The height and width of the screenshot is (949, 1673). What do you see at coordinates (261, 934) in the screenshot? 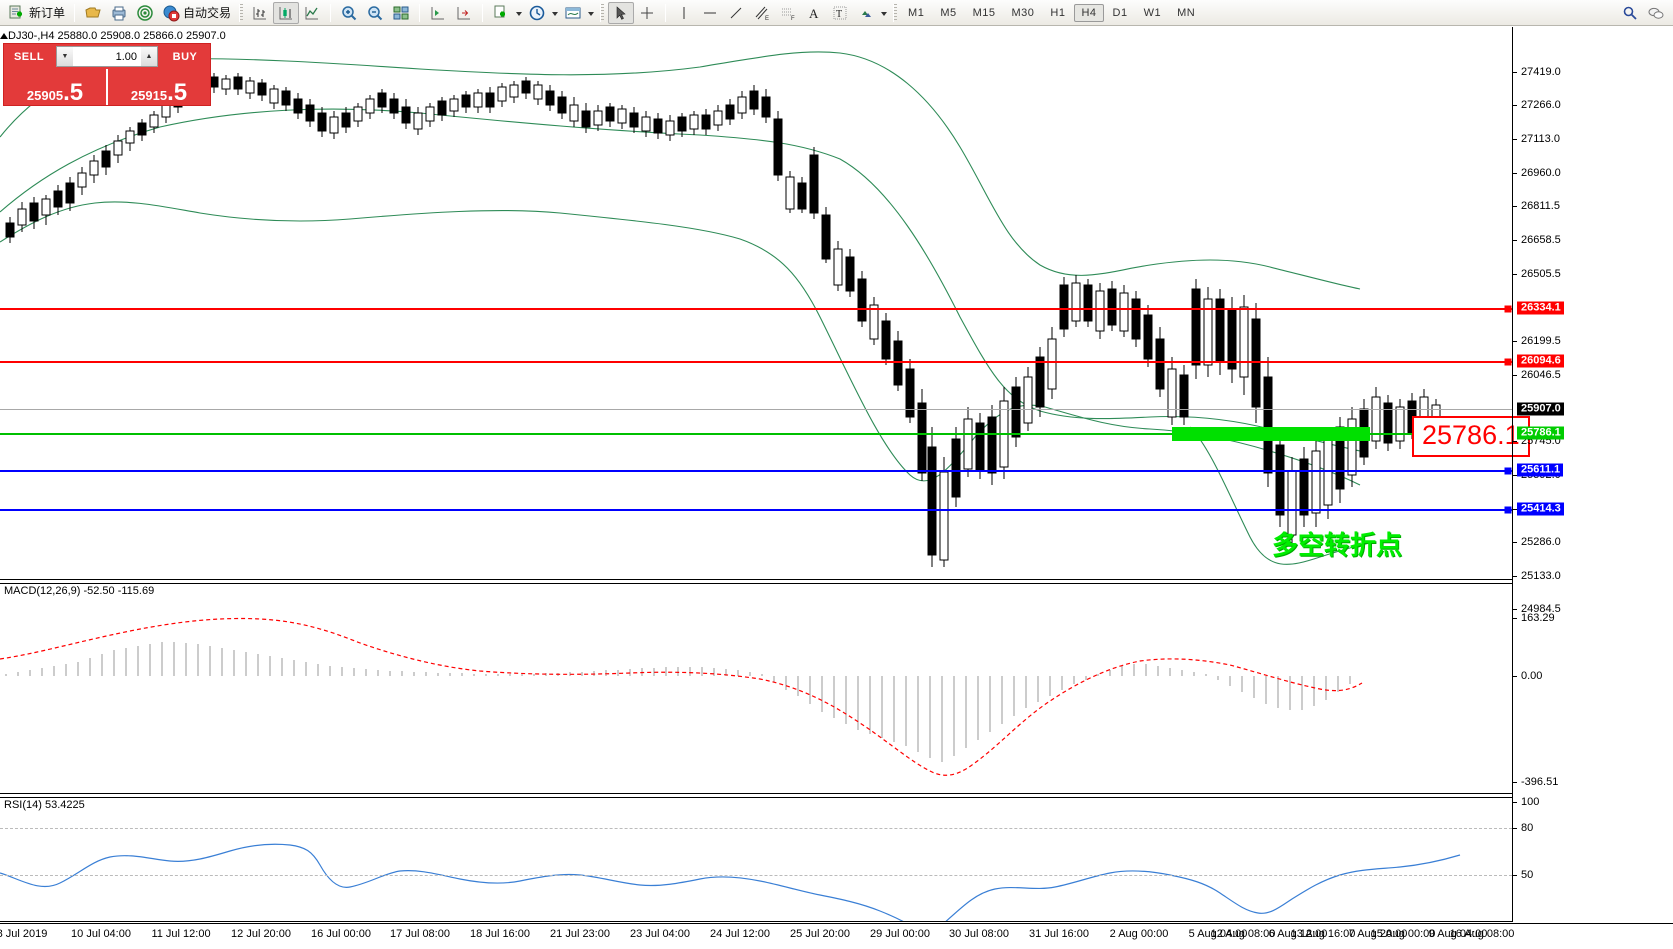
I see `time-axis-label: 12 Jul 20:00` at bounding box center [261, 934].